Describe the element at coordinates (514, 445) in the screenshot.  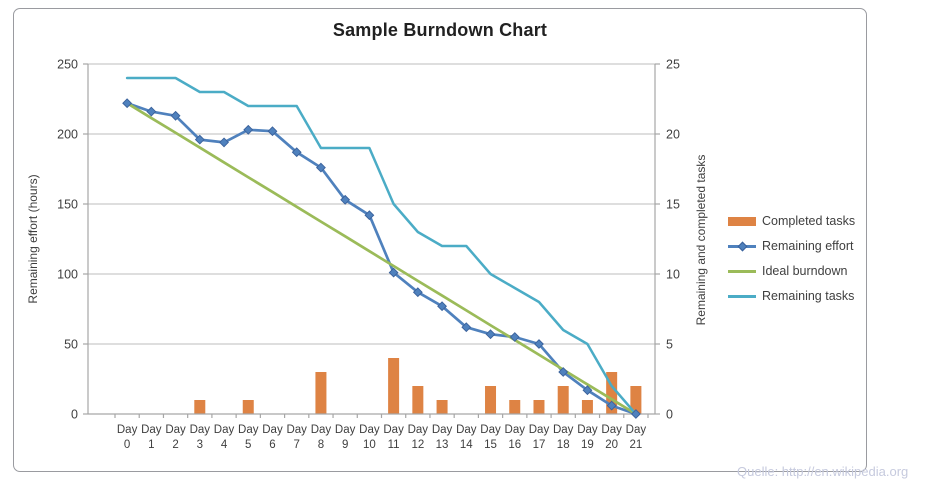
I see `x-axis-tick-label: 16` at that location.